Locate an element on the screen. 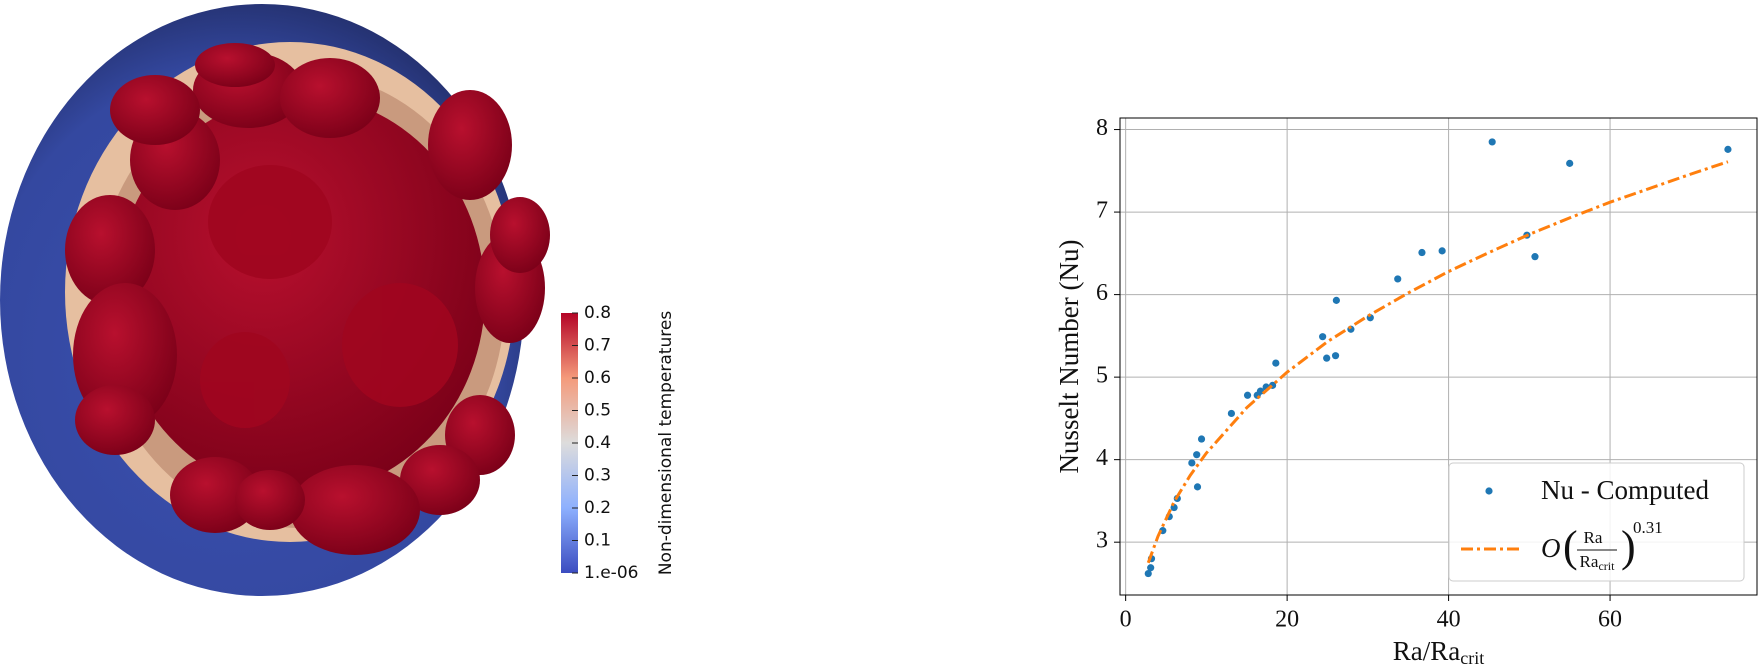 This screenshot has width=1761, height=669. y-tick-label: 5 is located at coordinates (1102, 376).